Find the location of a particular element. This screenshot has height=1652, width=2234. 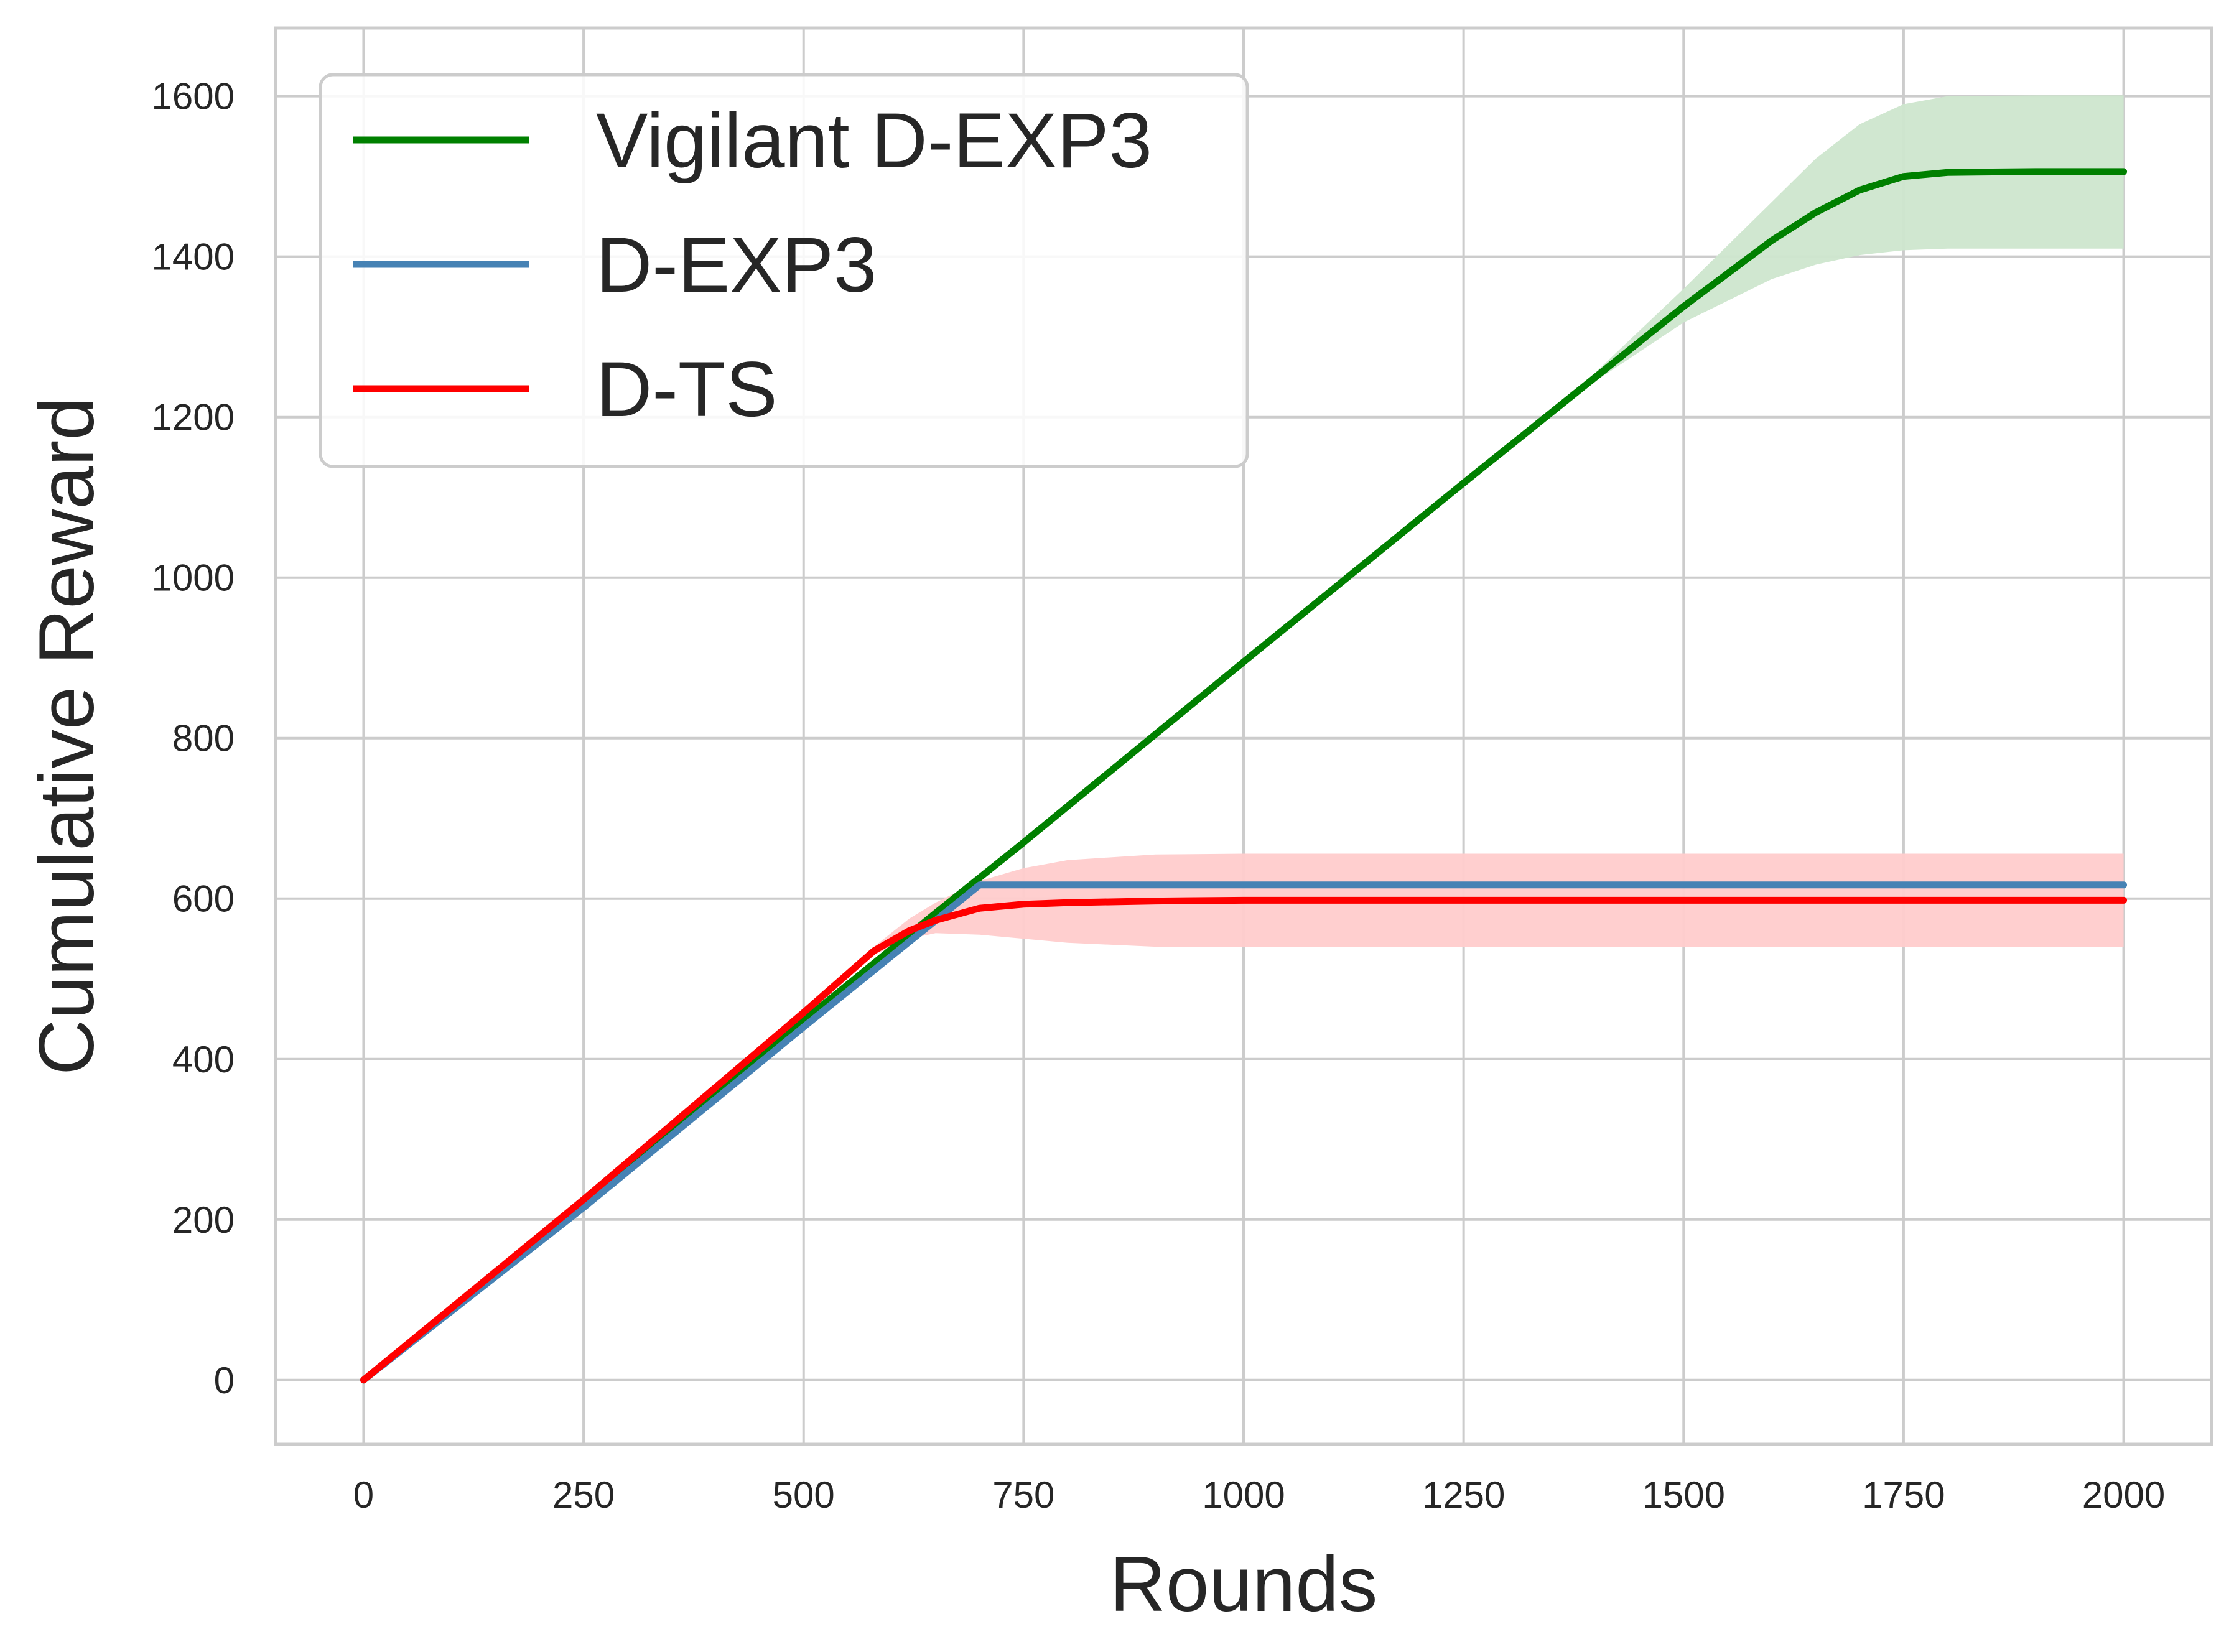

x-tick-label: 1000 is located at coordinates (1243, 1495).